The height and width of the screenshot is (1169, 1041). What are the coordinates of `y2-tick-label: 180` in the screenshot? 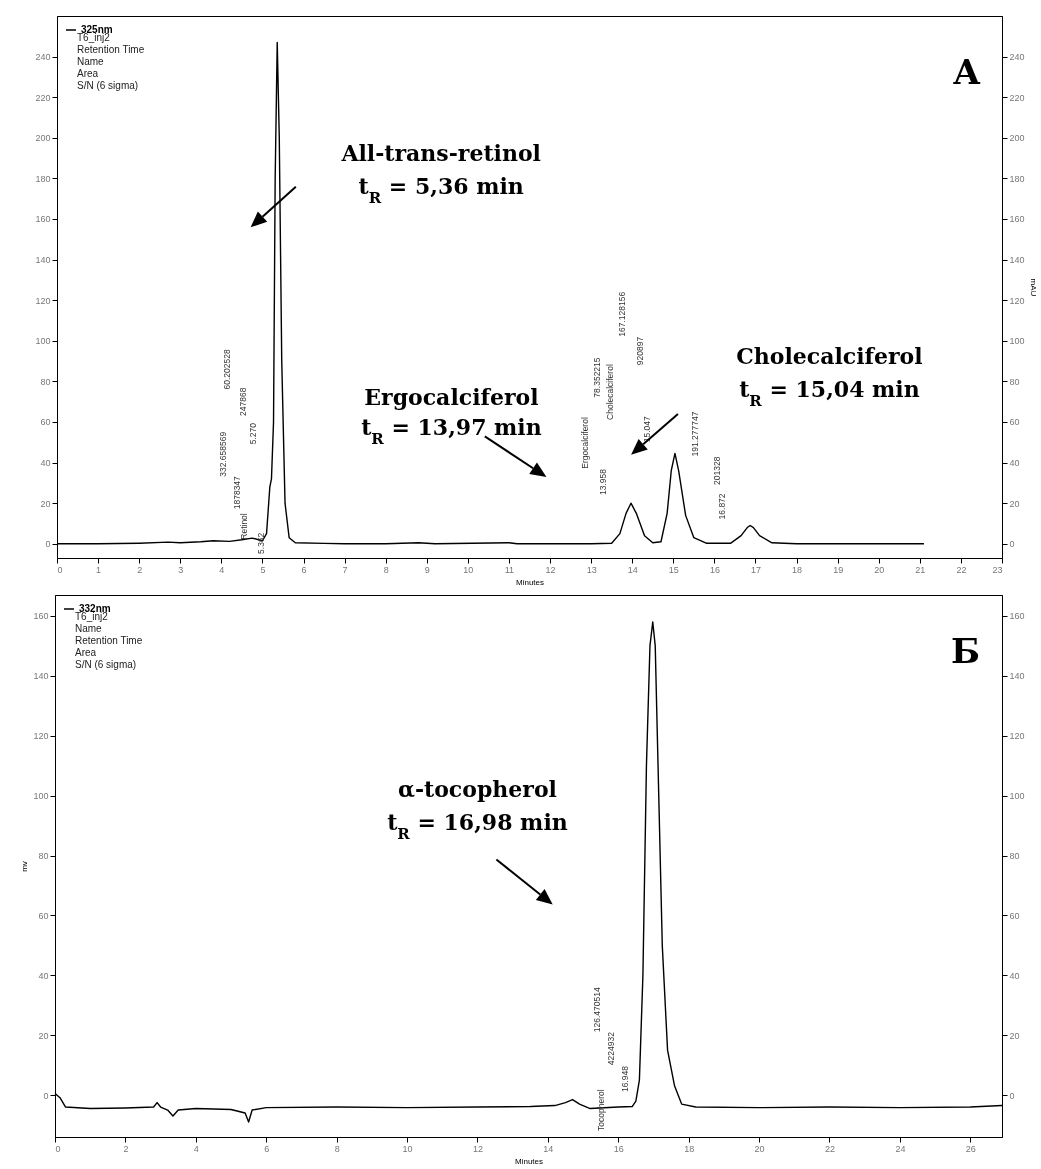 It's located at (1017, 178).